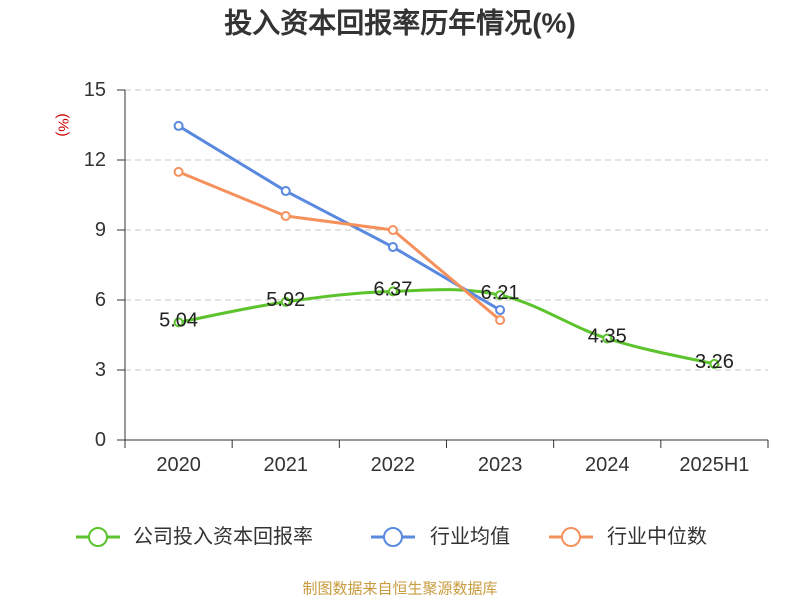 The image size is (800, 600). Describe the element at coordinates (63, 124) in the screenshot. I see `y-axis-unit-label: (%)` at that location.